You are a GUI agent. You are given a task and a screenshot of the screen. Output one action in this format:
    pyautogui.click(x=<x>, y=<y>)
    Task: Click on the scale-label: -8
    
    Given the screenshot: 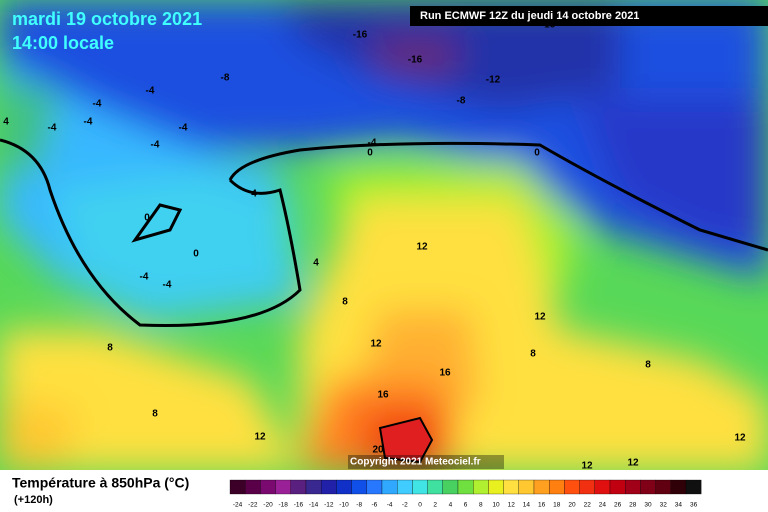 What is the action you would take?
    pyautogui.click(x=359, y=505)
    